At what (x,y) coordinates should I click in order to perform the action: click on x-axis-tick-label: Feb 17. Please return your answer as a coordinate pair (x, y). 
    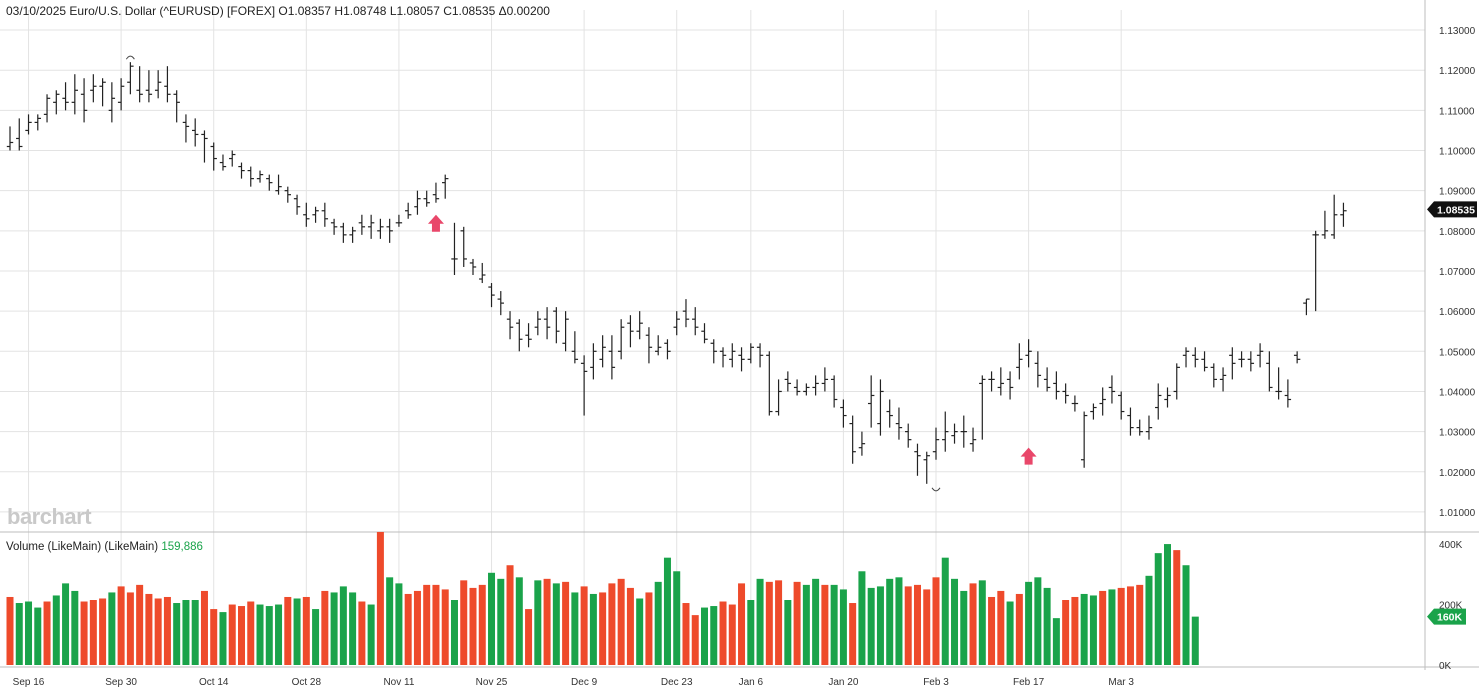
    Looking at the image, I should click on (1029, 682).